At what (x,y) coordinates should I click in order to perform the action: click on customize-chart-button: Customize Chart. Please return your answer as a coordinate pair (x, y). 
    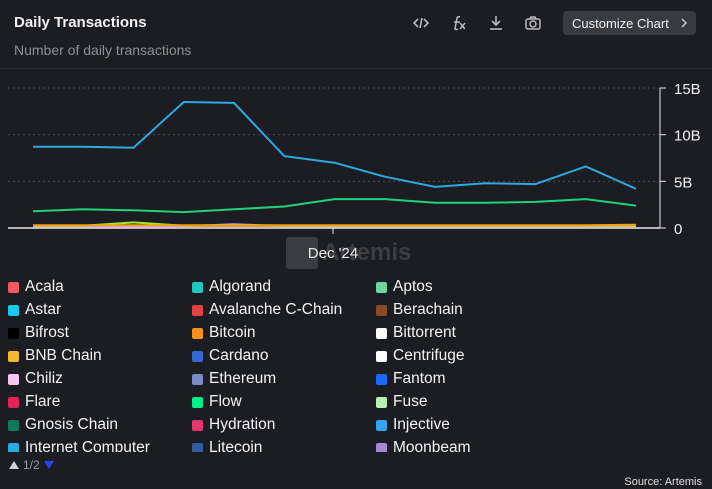
    Looking at the image, I should click on (629, 23).